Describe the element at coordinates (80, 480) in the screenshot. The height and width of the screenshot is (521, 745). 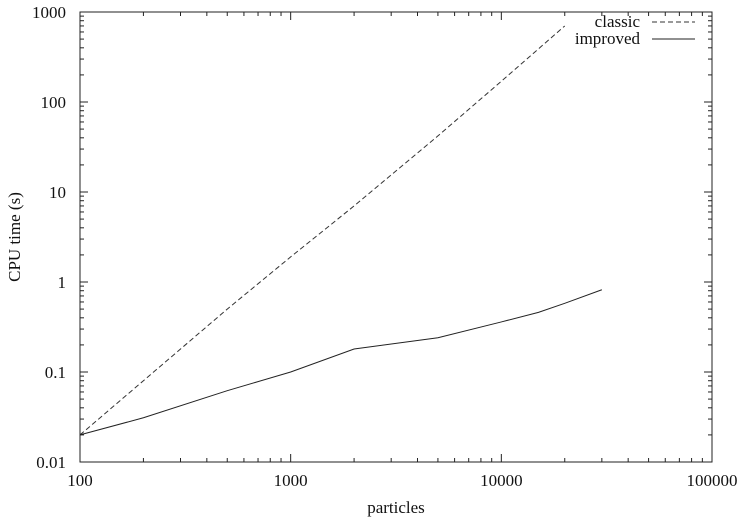
I see `x-tick-label: 100` at that location.